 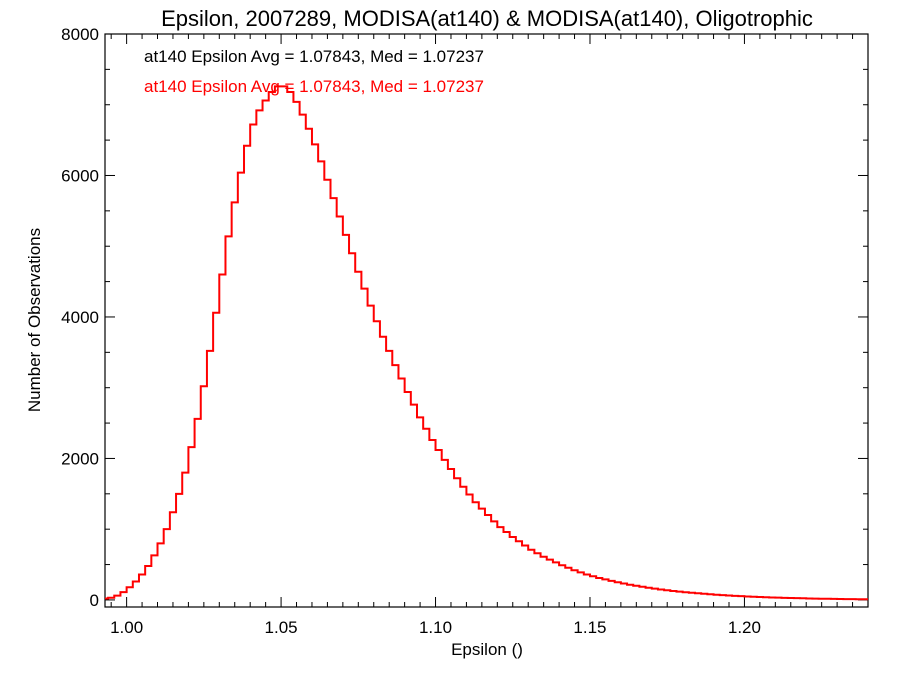 What do you see at coordinates (744, 627) in the screenshot?
I see `x-tick-label: 1.20` at bounding box center [744, 627].